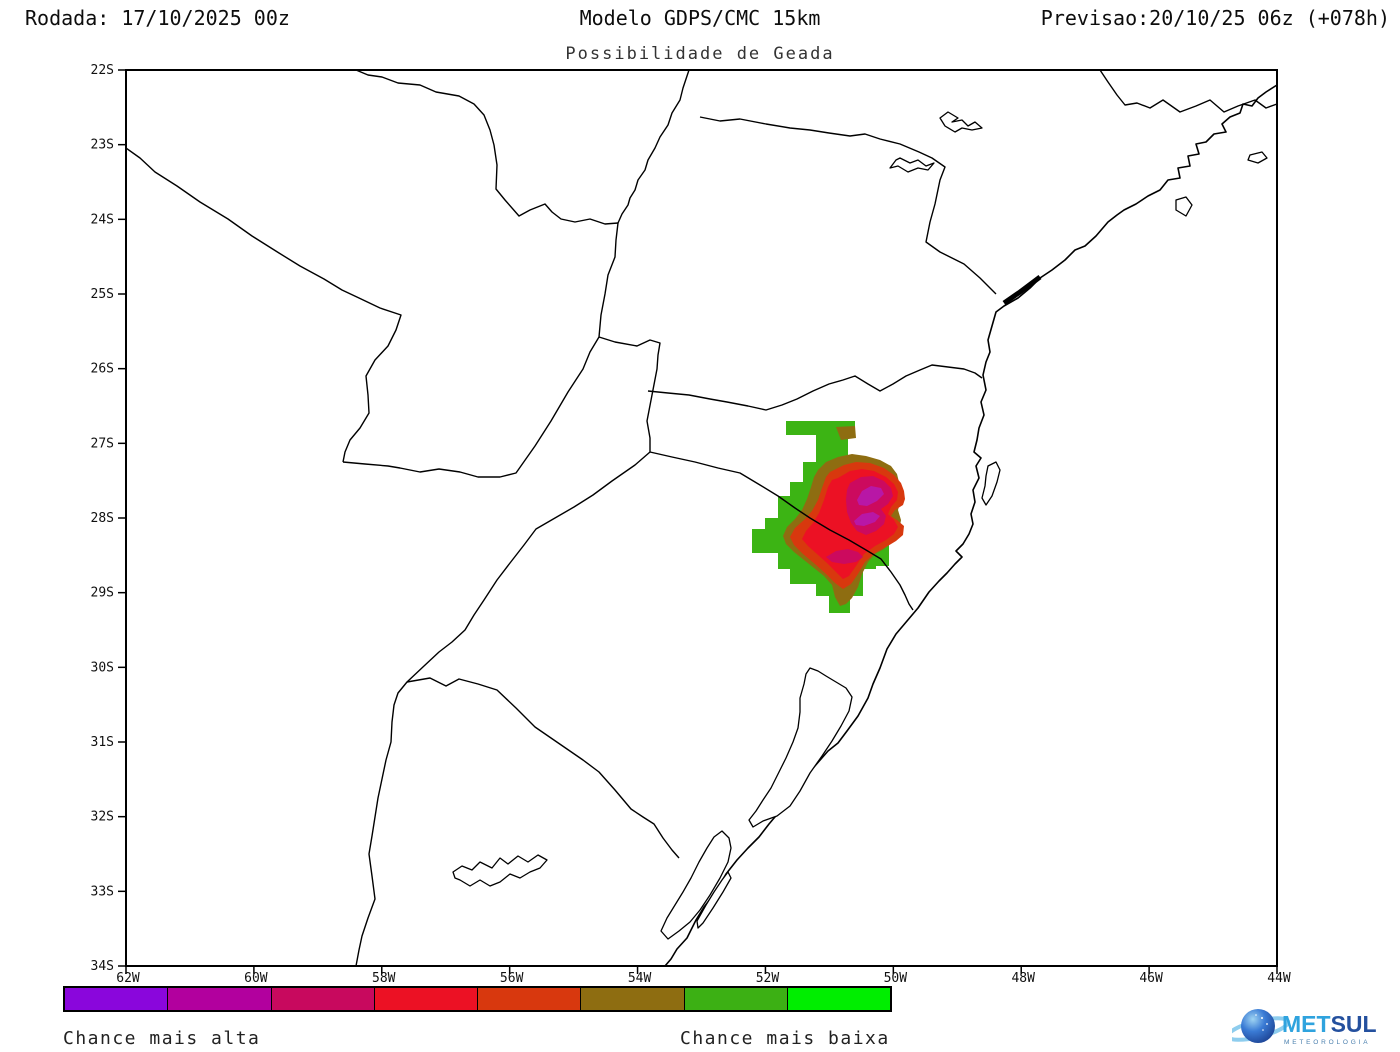 The height and width of the screenshot is (1052, 1400). I want to click on lon-tick-label: 50W, so click(896, 978).